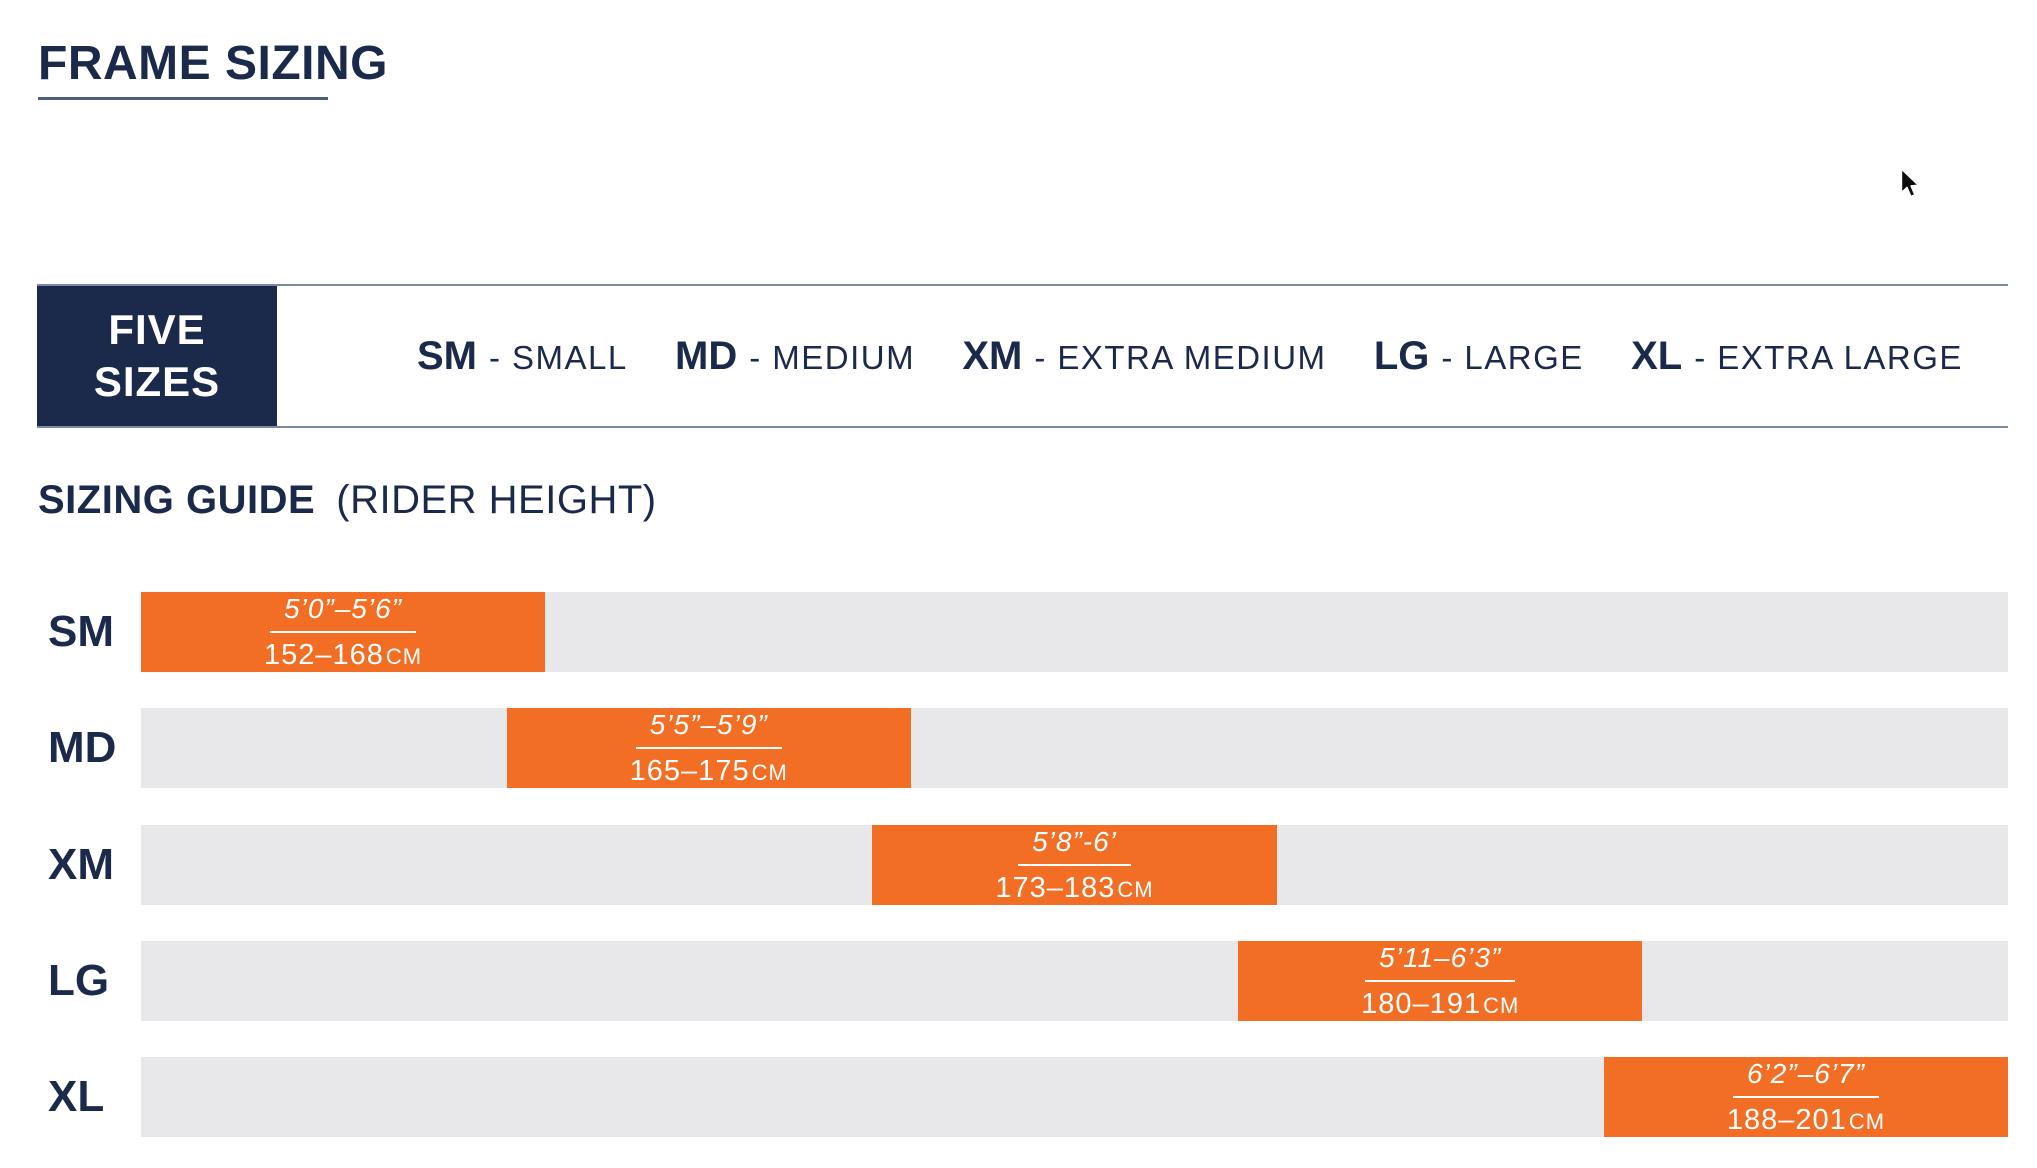 This screenshot has width=2037, height=1168. Describe the element at coordinates (177, 500) in the screenshot. I see `sizing-guide-title: SIZING GUIDE` at that location.